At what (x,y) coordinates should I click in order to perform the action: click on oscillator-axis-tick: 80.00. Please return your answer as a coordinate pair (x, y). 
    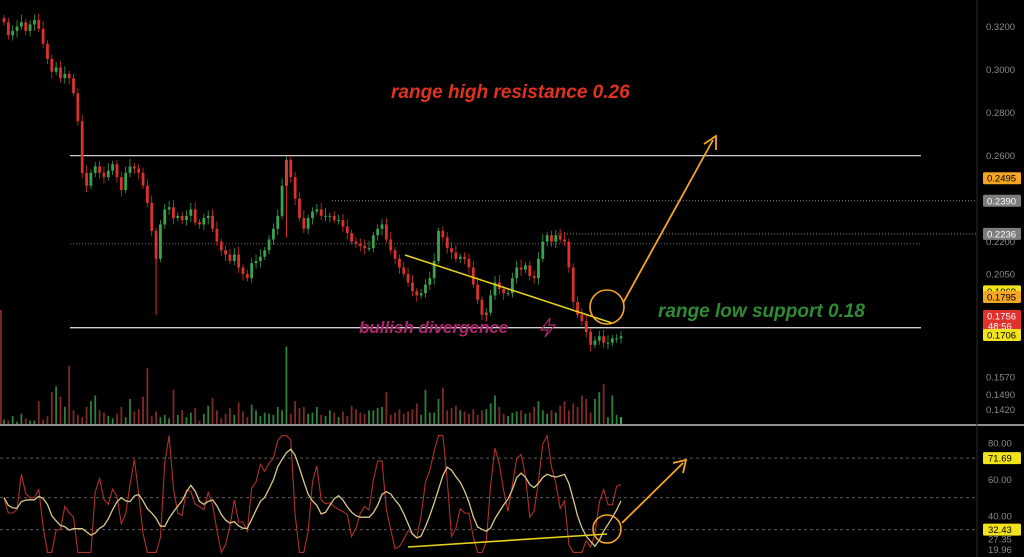
    Looking at the image, I should click on (1000, 443).